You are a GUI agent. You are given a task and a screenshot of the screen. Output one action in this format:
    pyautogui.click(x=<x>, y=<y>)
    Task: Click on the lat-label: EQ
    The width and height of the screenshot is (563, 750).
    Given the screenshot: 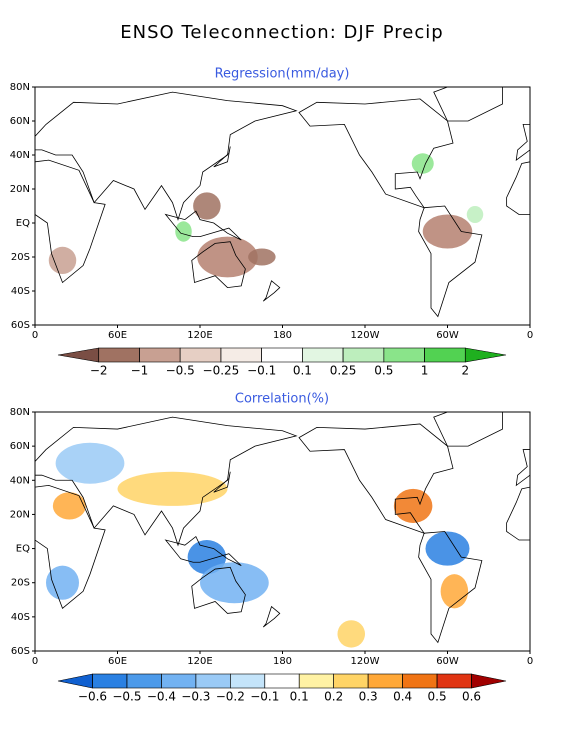 What is the action you would take?
    pyautogui.click(x=23, y=549)
    